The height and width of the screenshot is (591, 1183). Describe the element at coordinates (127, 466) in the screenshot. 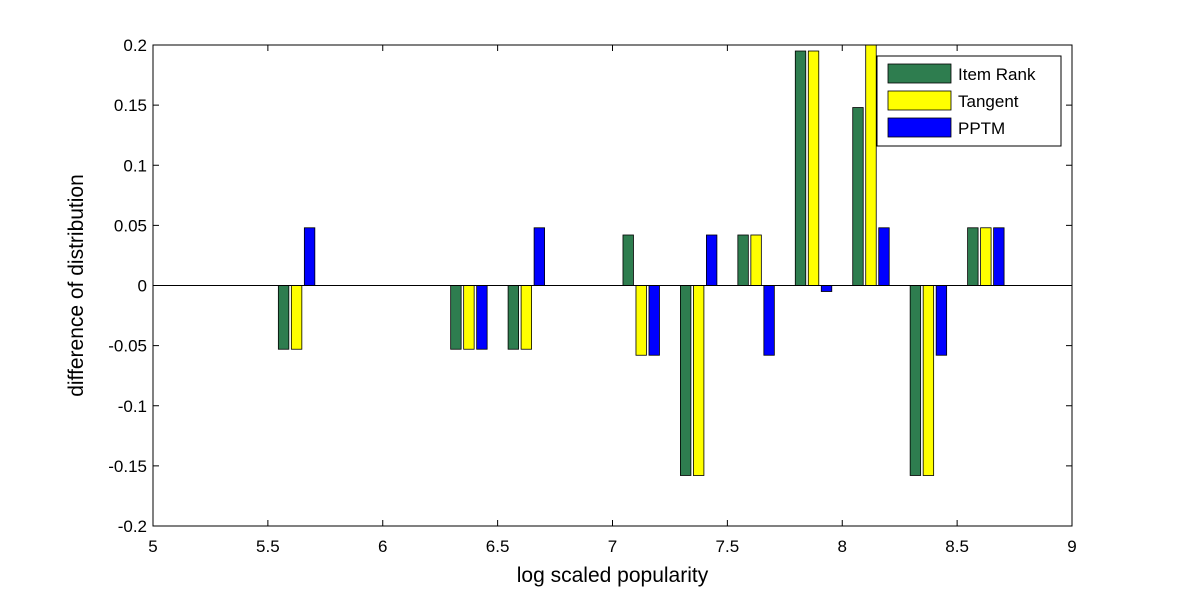

I see `y-tick-label: -0.15` at that location.